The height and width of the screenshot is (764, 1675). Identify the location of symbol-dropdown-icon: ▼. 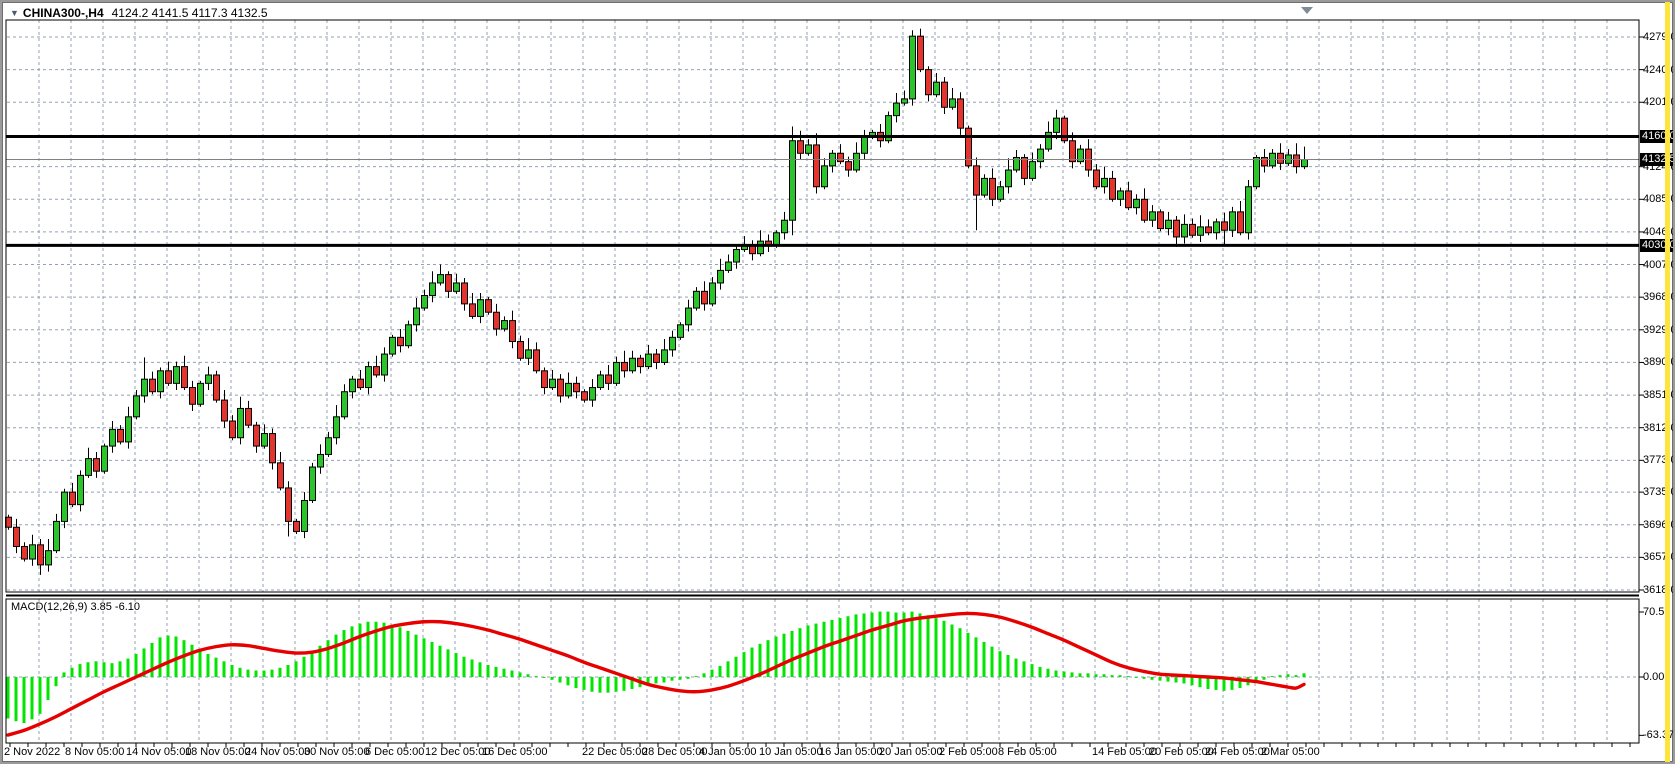
(14, 13).